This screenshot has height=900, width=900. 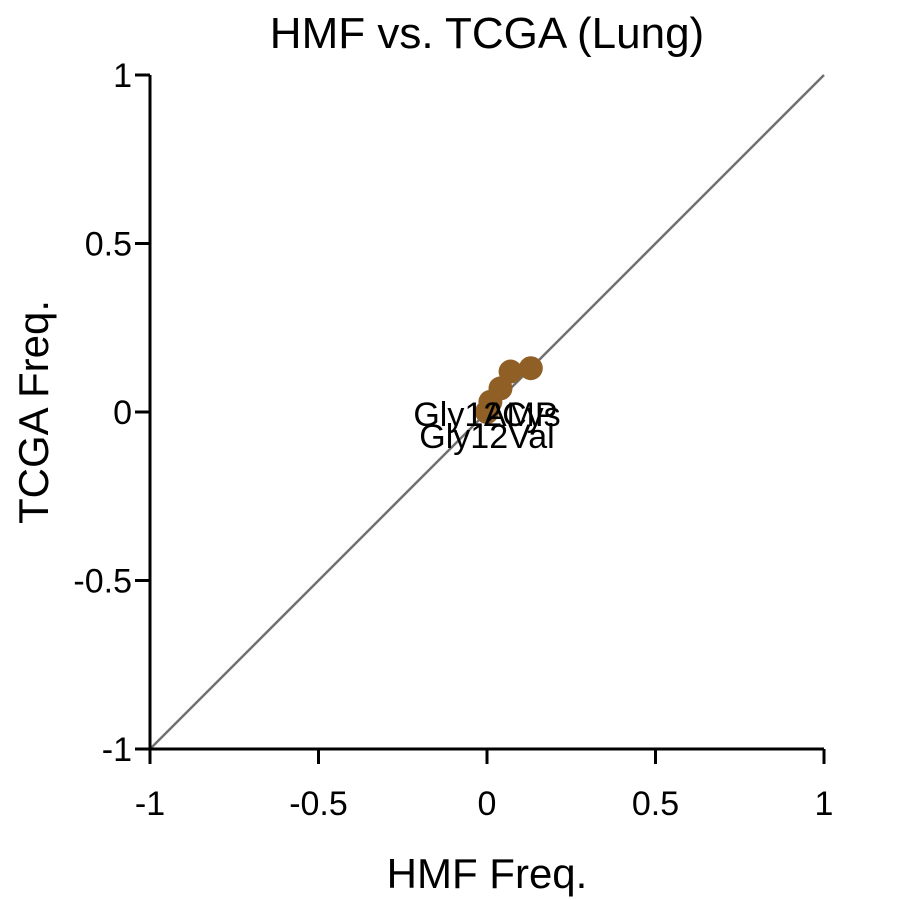 I want to click on y-tick-label: 0.5, so click(x=108, y=245).